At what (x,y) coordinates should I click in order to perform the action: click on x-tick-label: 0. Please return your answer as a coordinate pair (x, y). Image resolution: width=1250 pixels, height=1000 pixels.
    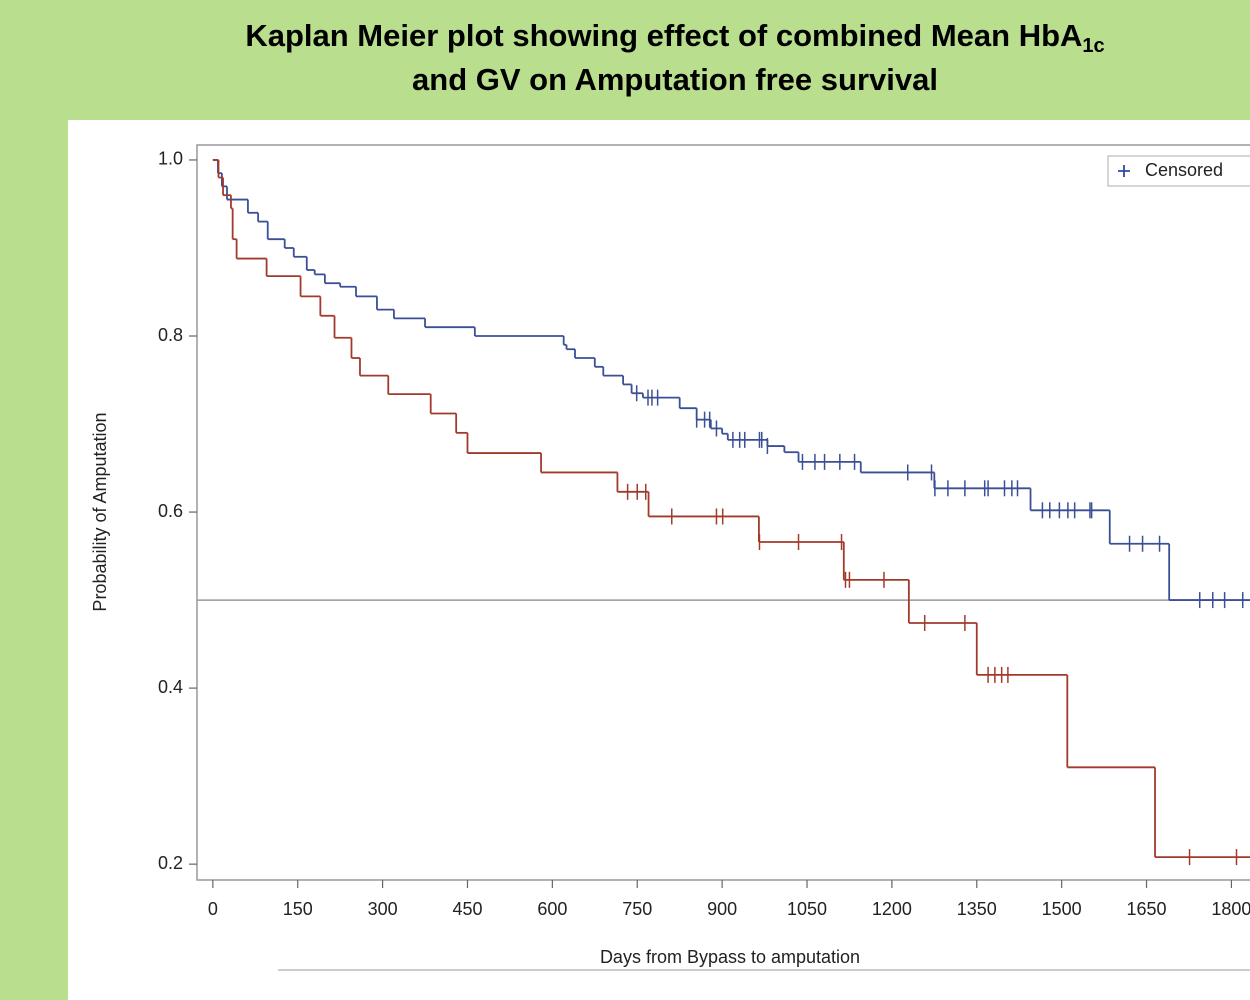
    Looking at the image, I should click on (213, 909).